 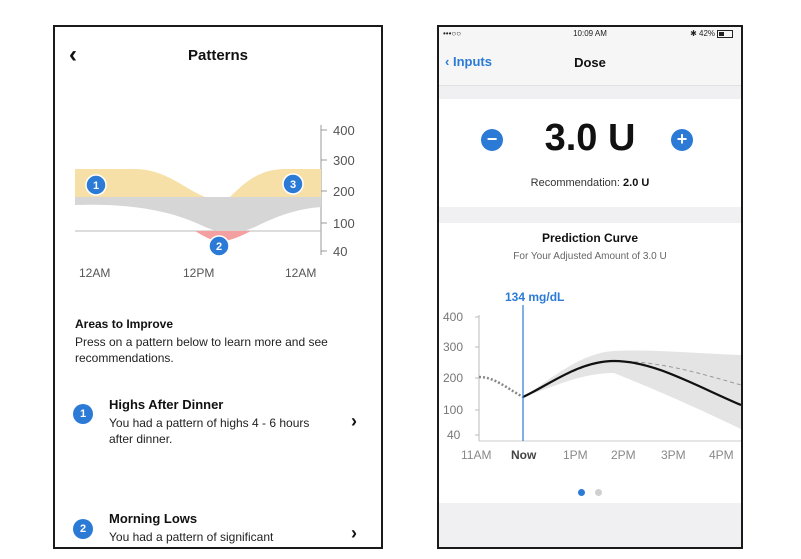 I want to click on range-band, so click(x=198, y=217).